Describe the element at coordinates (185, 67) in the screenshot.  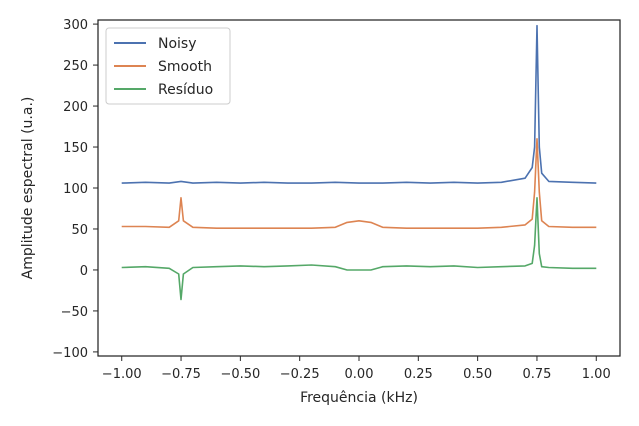
I see `legend-label: Smooth` at that location.